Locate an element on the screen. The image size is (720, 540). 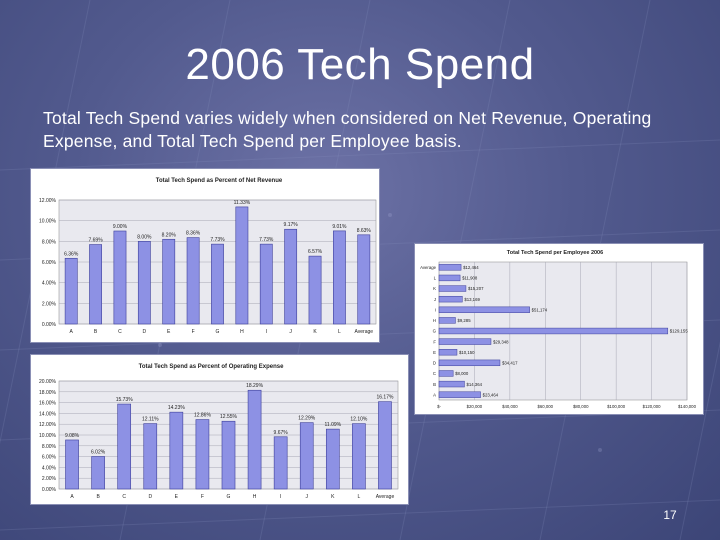
data-label: 9.67% is located at coordinates (281, 433).